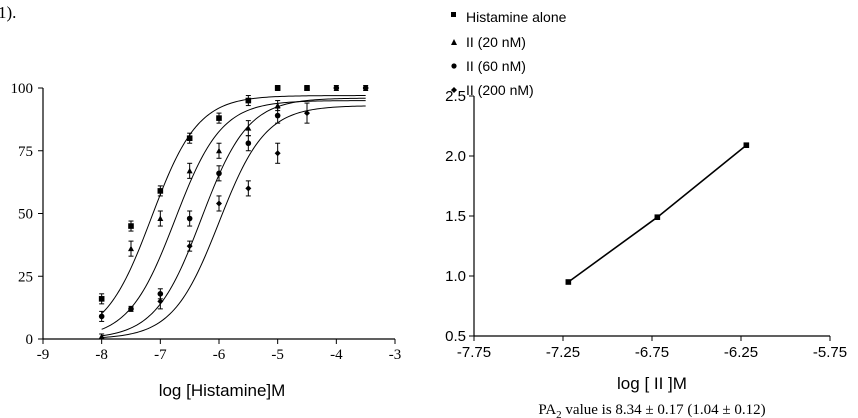 The width and height of the screenshot is (858, 418). I want to click on x-tick-label: -5, so click(277, 355).